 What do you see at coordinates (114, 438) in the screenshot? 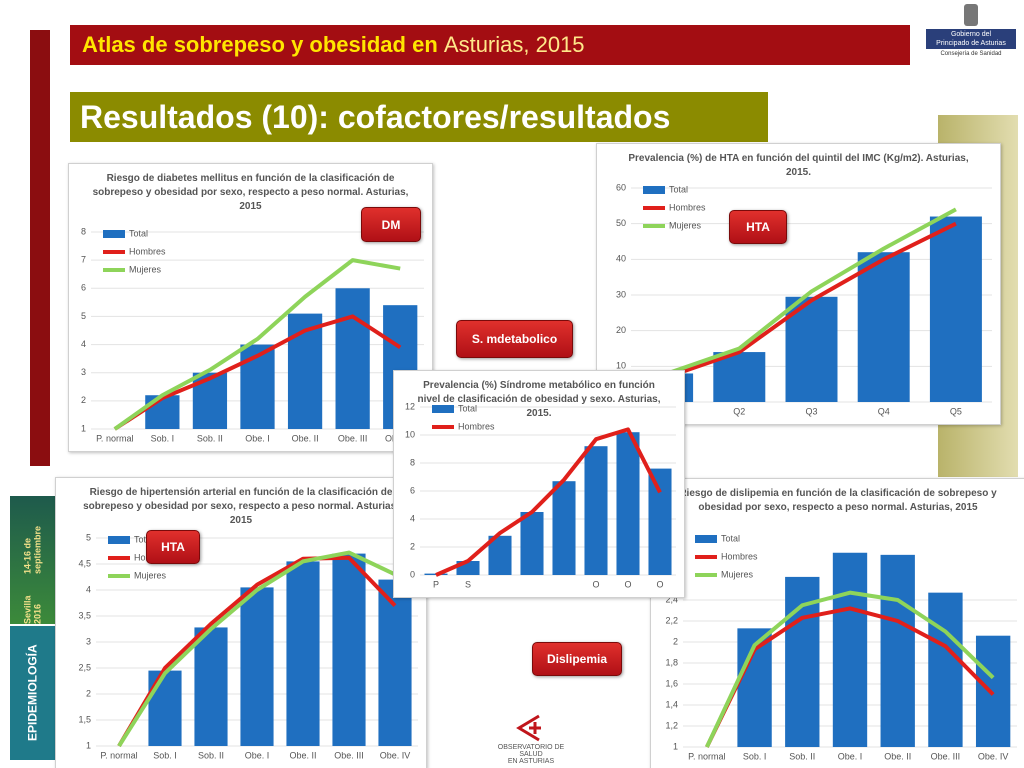
I see `x-tick-label: P. normal` at bounding box center [114, 438].